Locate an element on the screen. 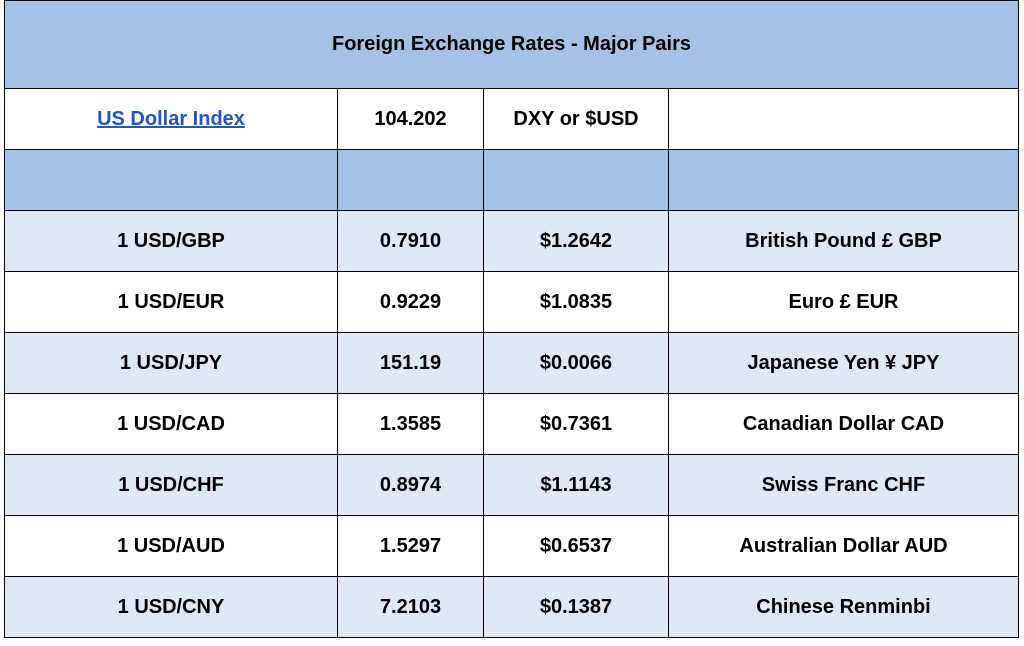  currency-name: British Pound £ GBP is located at coordinates (843, 241).